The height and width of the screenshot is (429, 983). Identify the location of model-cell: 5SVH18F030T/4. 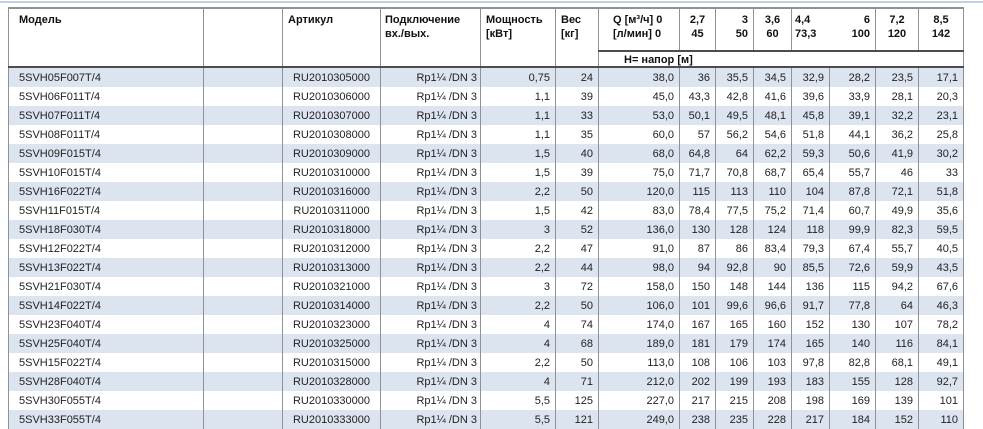
(106, 229).